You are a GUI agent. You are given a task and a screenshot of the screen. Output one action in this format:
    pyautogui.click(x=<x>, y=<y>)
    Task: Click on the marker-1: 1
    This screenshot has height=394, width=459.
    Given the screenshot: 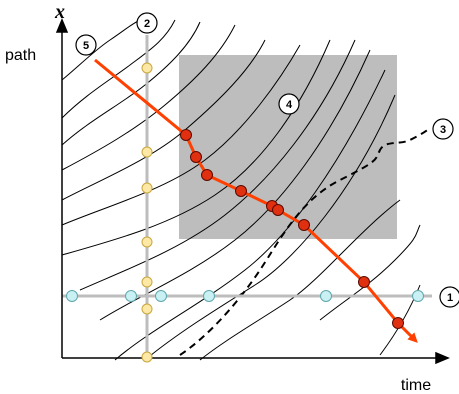 What is the action you would take?
    pyautogui.click(x=449, y=297)
    